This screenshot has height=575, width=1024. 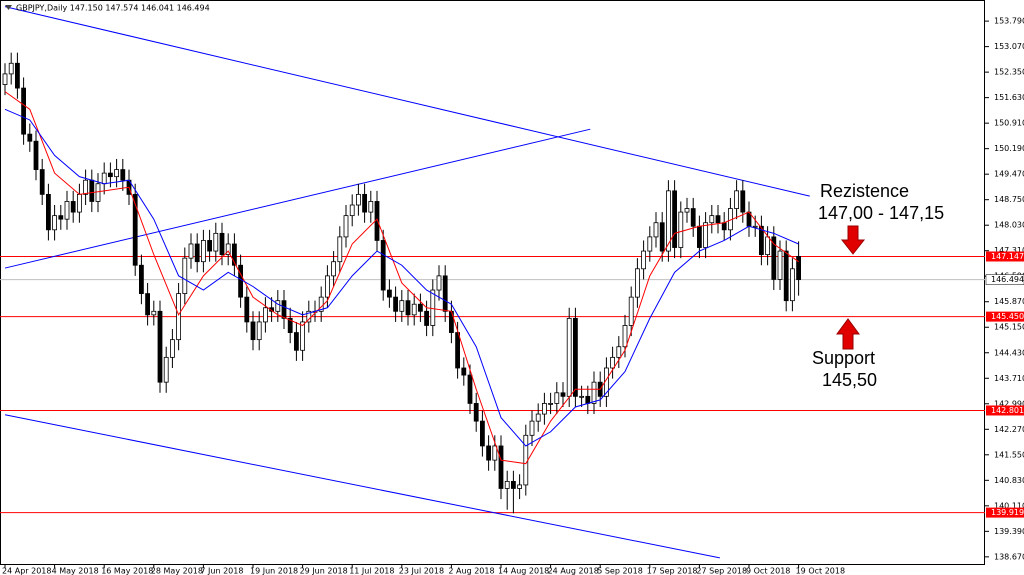 What do you see at coordinates (1009, 378) in the screenshot?
I see `y-tick-label: 143.710` at bounding box center [1009, 378].